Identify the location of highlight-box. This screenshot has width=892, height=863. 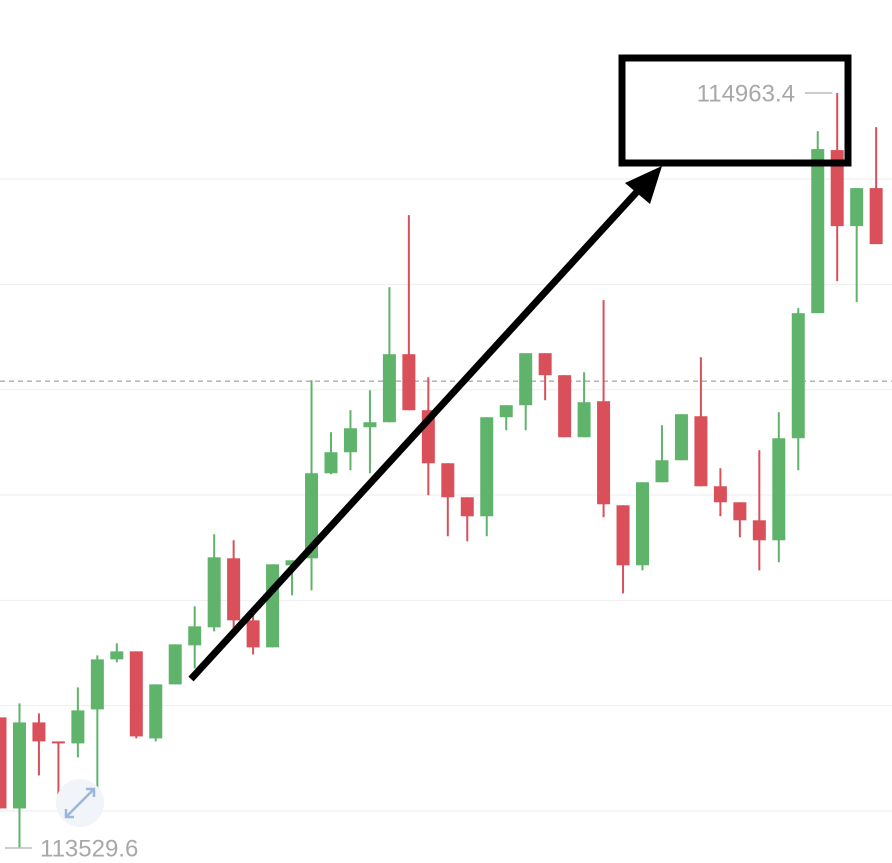
(735, 110).